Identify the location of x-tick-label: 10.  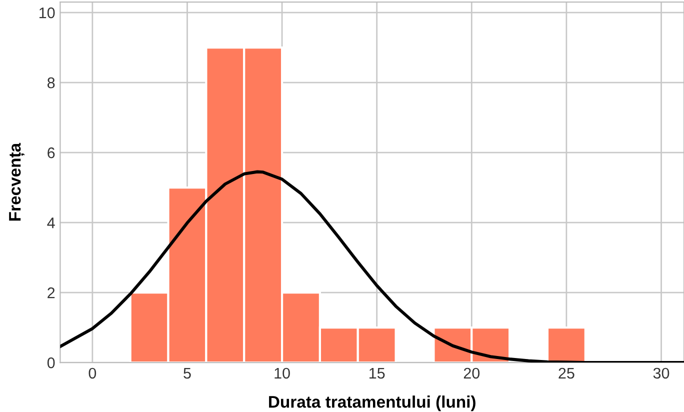
(282, 373).